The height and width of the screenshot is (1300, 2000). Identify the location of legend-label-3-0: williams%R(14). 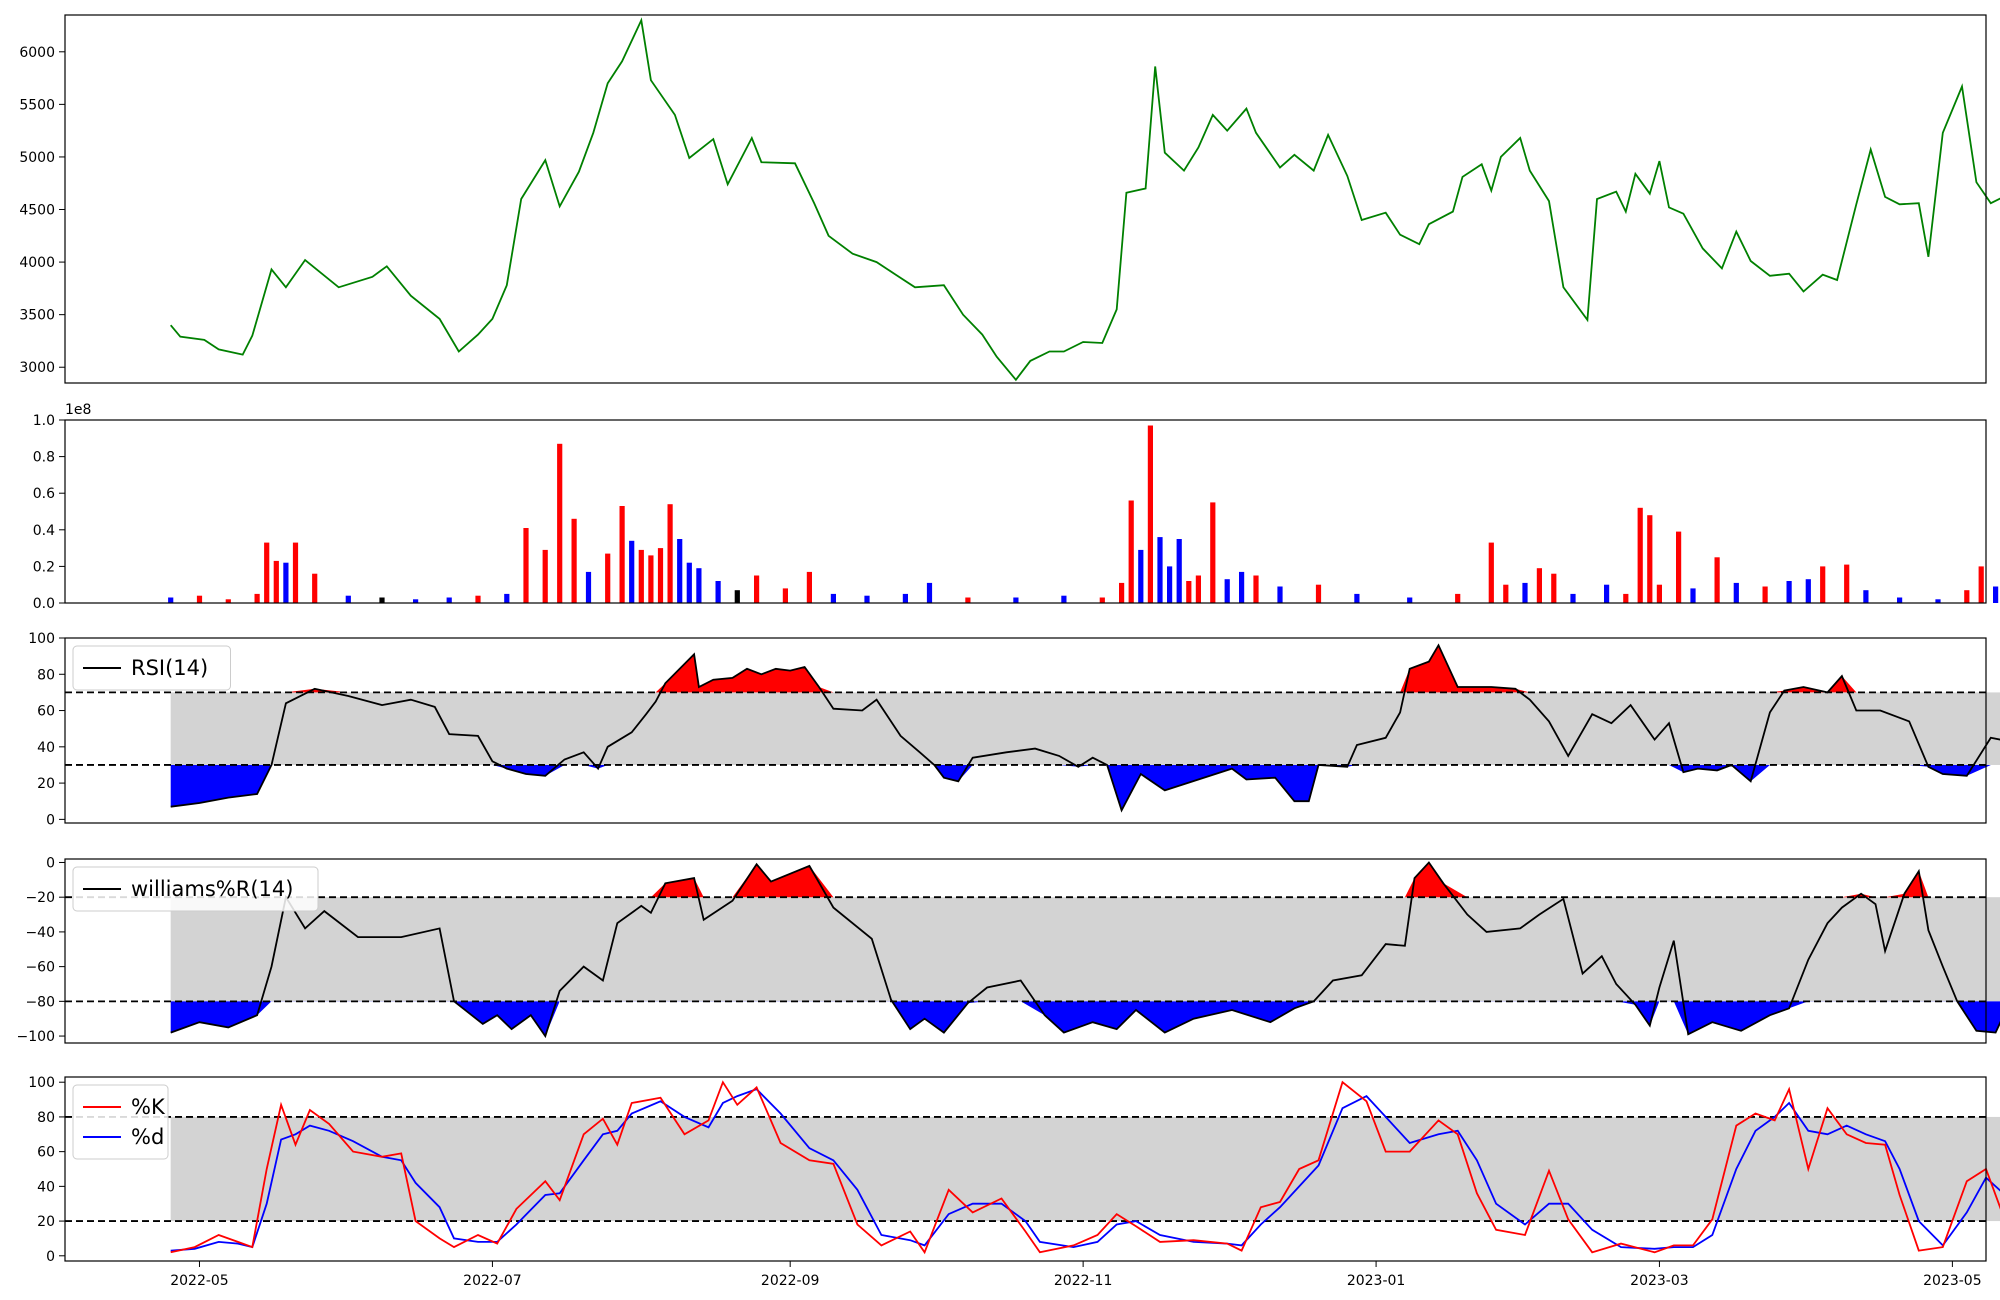
(212, 889).